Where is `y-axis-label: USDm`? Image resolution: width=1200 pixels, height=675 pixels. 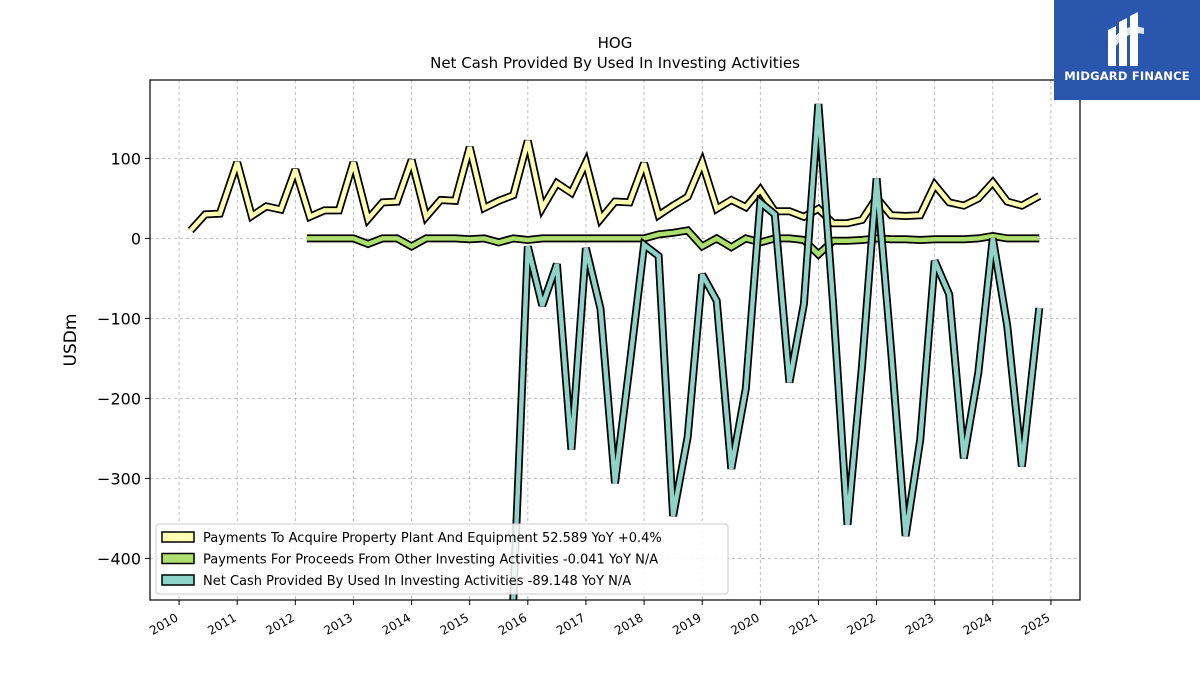
y-axis-label: USDm is located at coordinates (71, 340).